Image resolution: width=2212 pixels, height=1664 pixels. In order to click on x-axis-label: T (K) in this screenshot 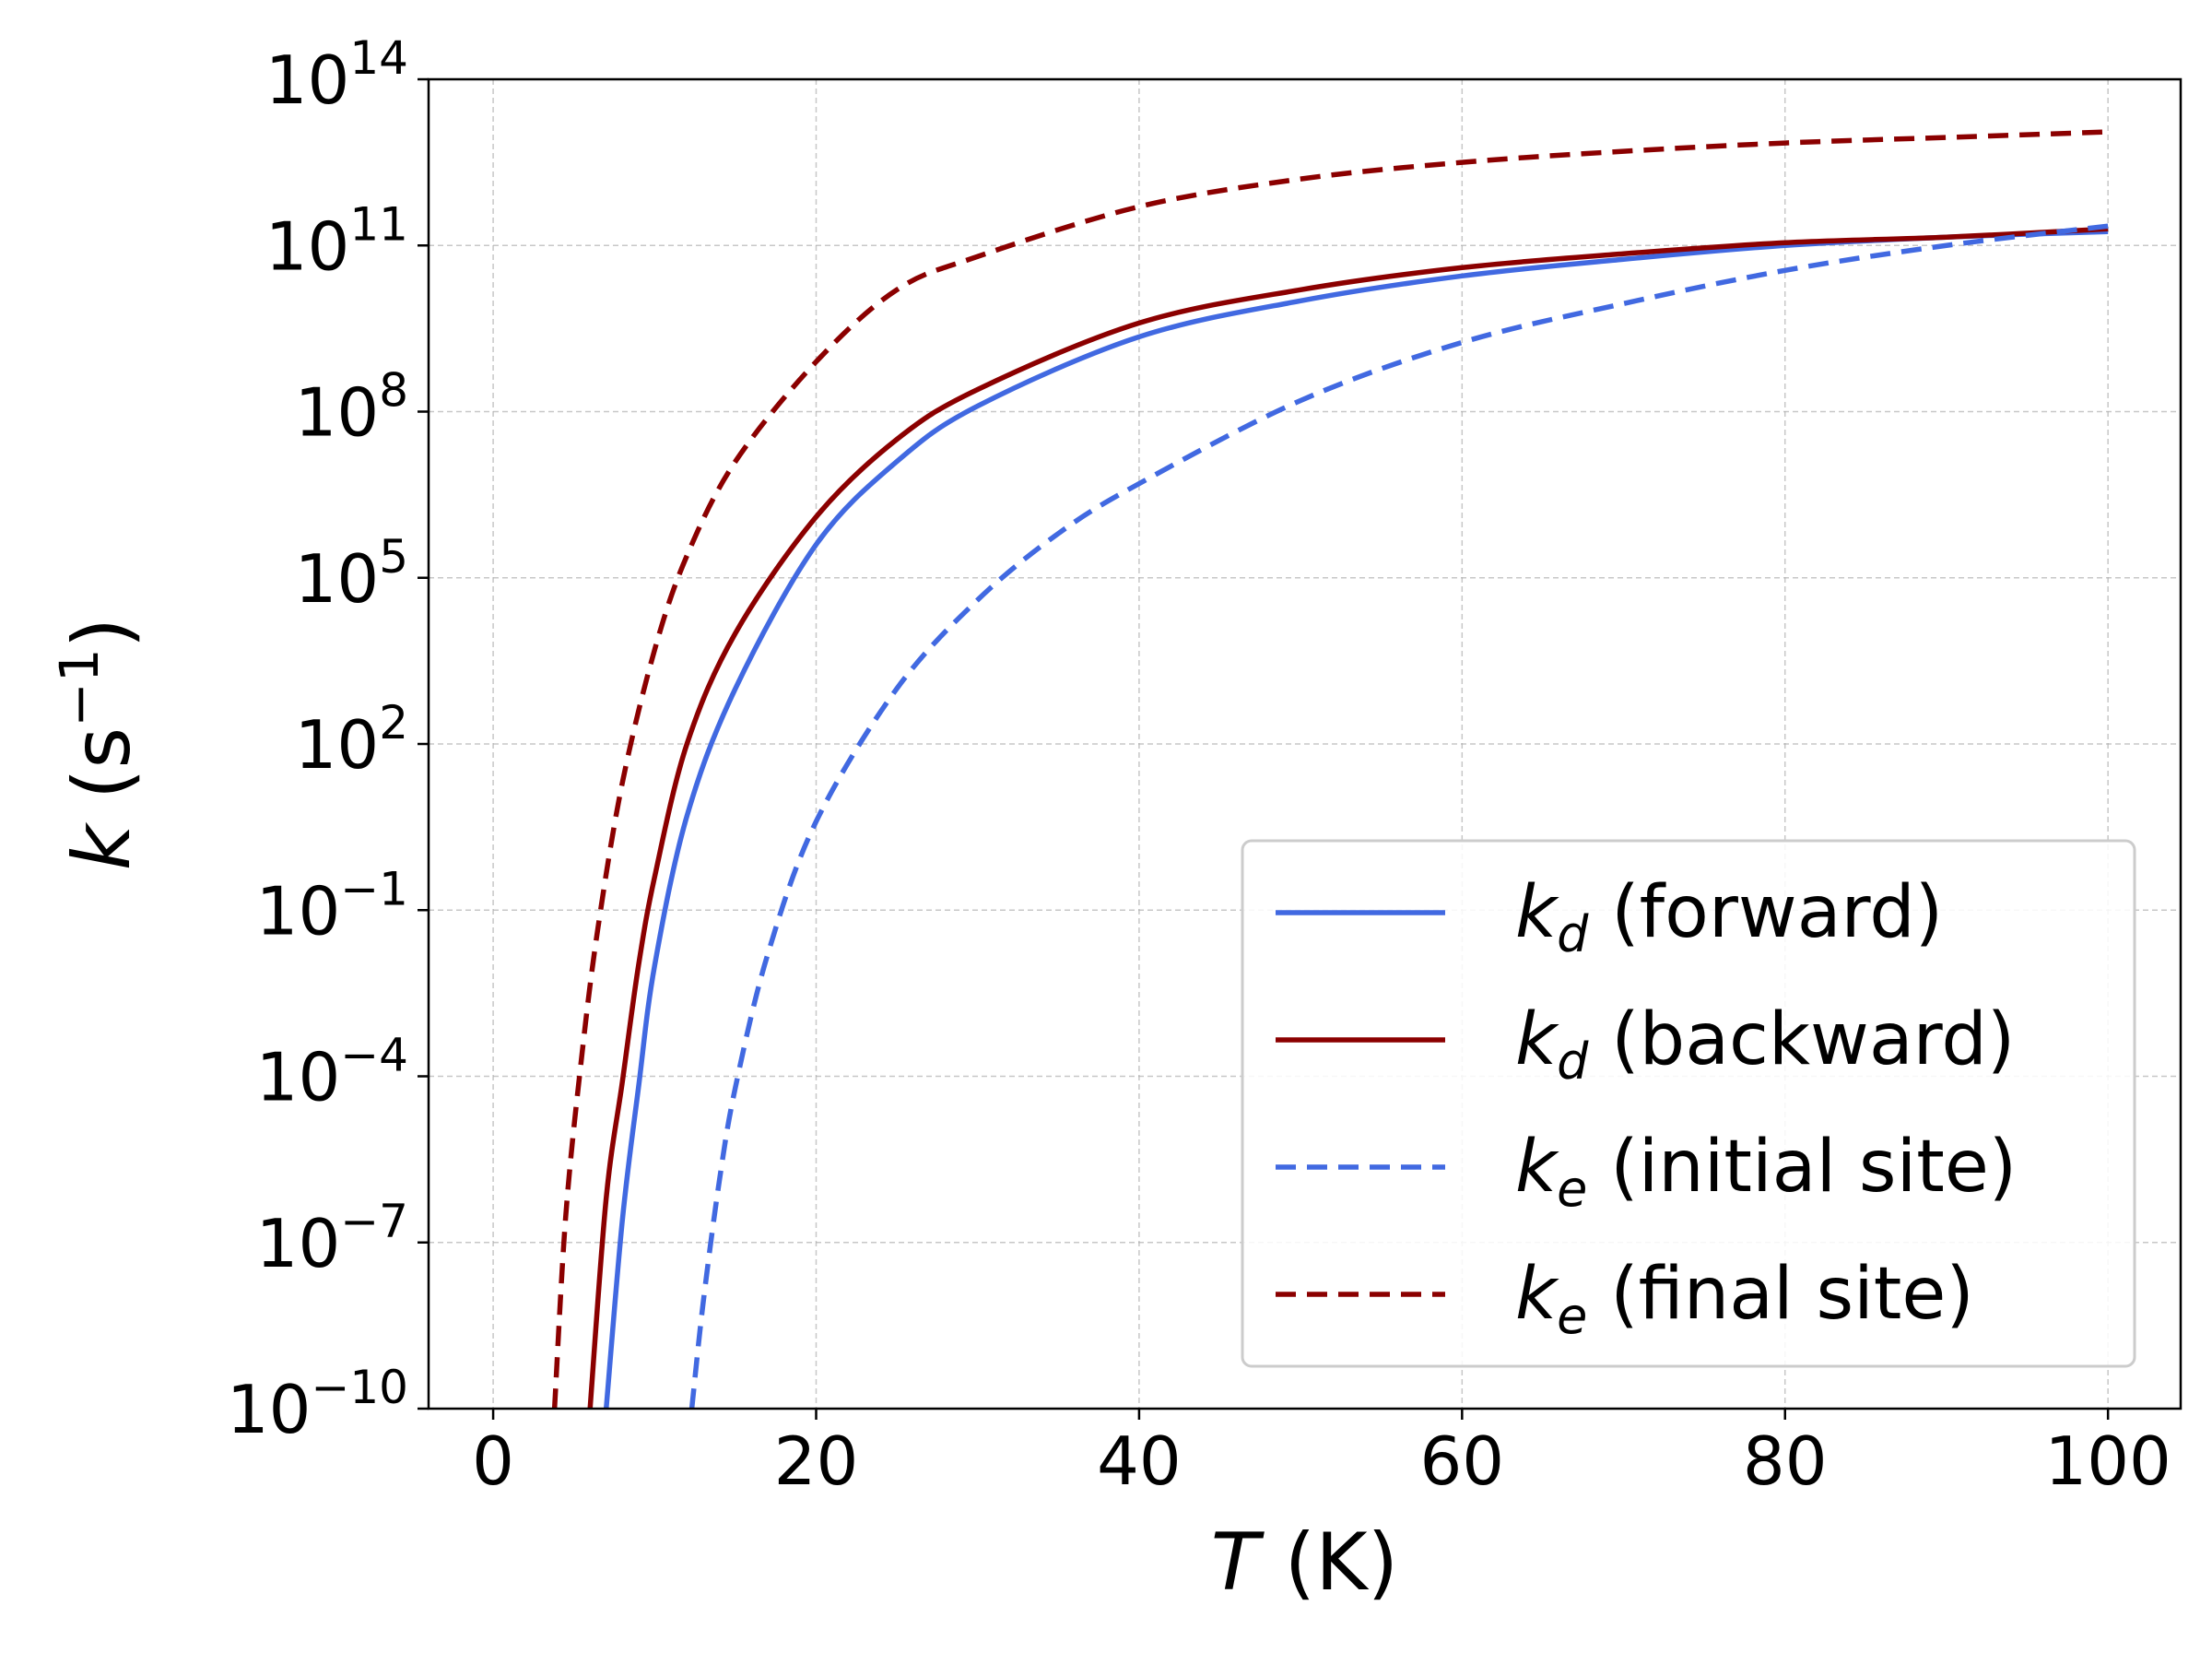, I will do `click(1304, 1562)`.